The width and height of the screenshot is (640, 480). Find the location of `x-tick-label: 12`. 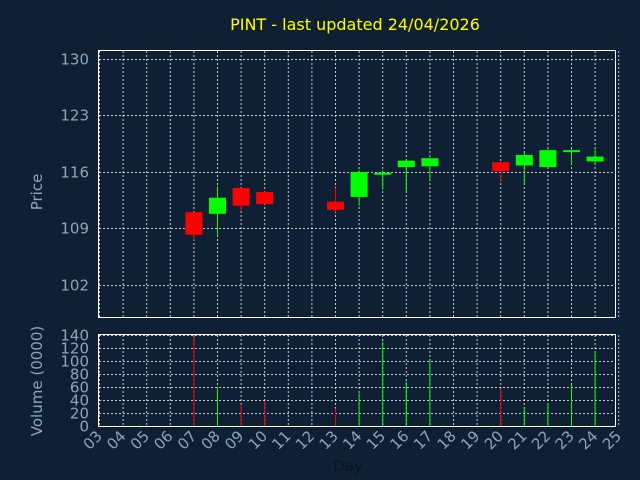

x-tick-label: 12 is located at coordinates (305, 440).